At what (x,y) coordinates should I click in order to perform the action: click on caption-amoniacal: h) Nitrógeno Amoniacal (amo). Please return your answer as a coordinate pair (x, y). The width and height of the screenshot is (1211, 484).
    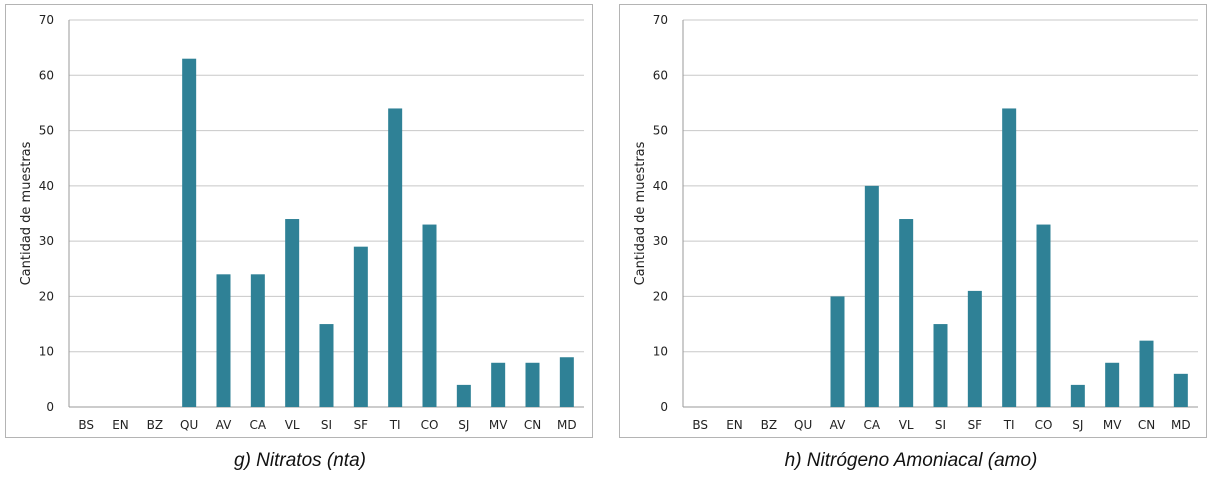
    Looking at the image, I should click on (911, 460).